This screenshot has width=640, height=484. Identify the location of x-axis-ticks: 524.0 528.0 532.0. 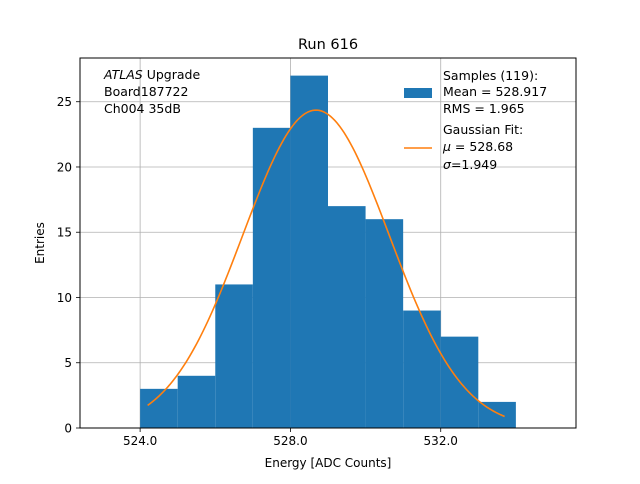
(290, 438).